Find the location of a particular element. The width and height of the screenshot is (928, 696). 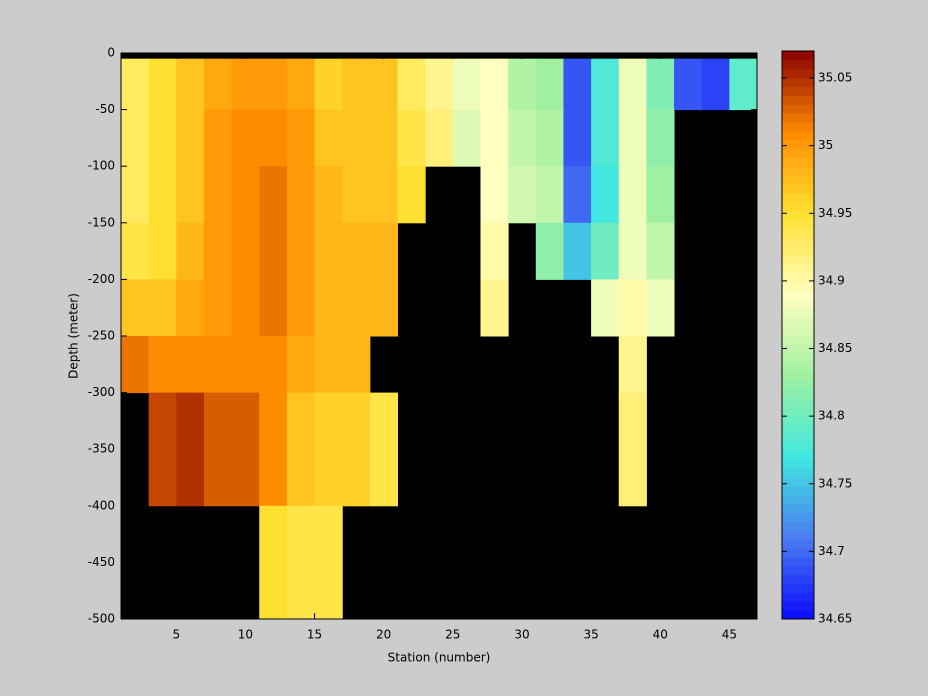

y-tick-label: -450 is located at coordinates (101, 562).